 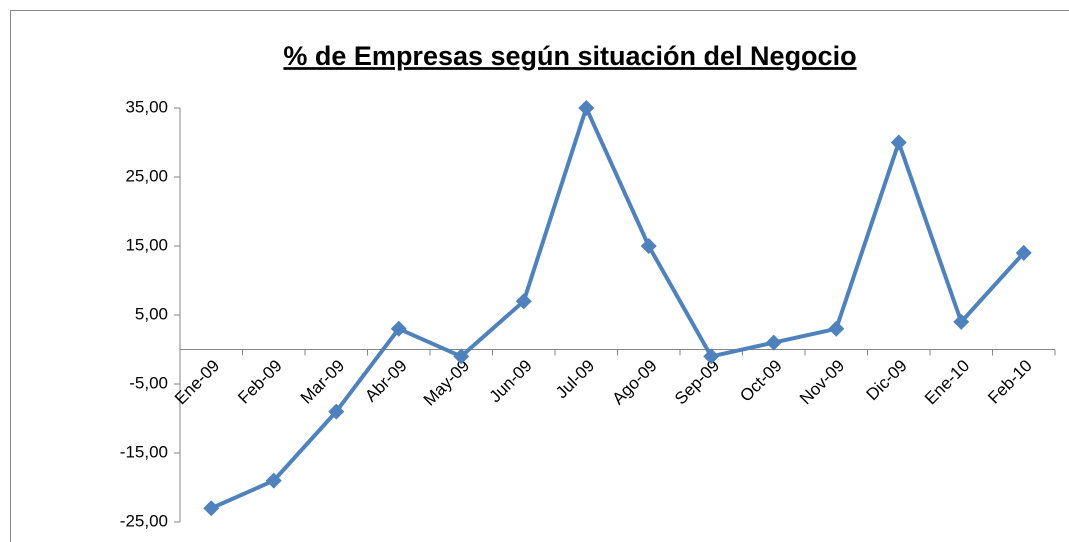 I want to click on y-tick-label: -15,00, so click(x=144, y=451).